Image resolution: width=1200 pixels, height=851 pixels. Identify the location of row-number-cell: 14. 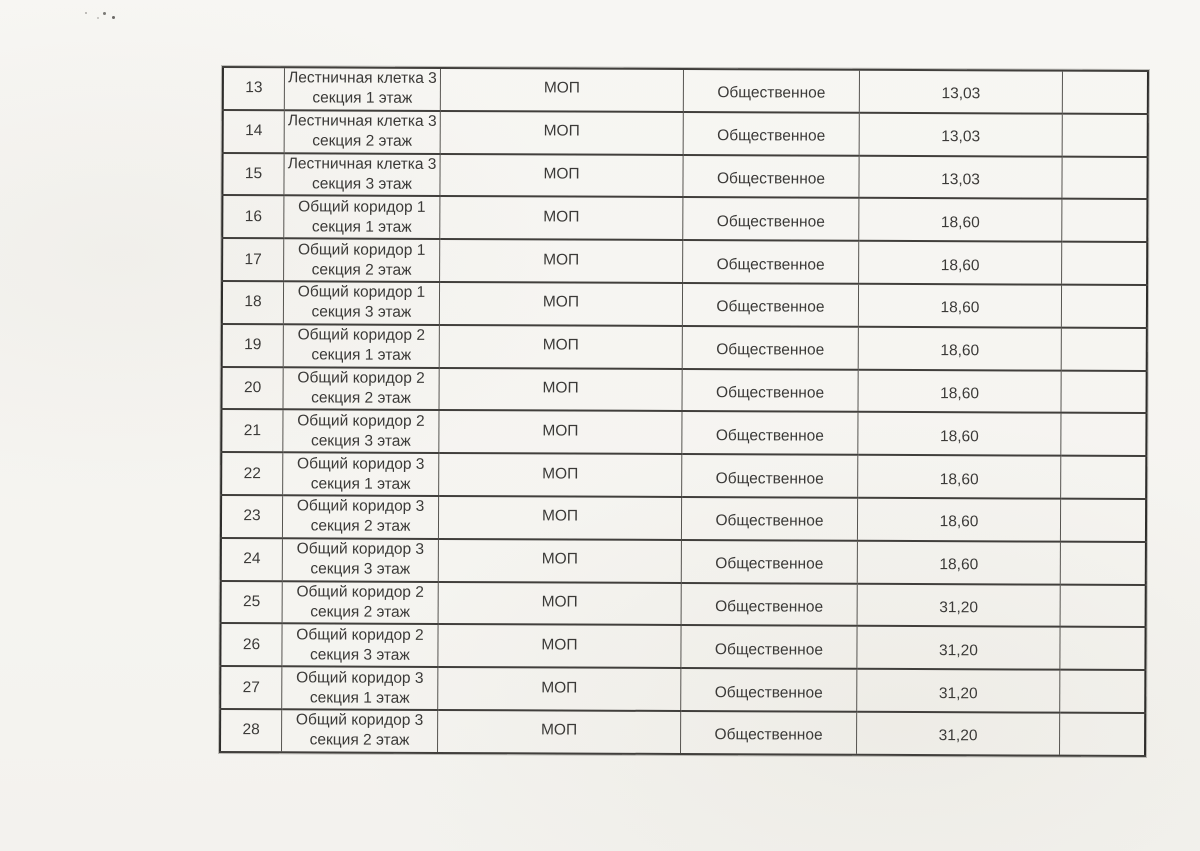
(253, 131).